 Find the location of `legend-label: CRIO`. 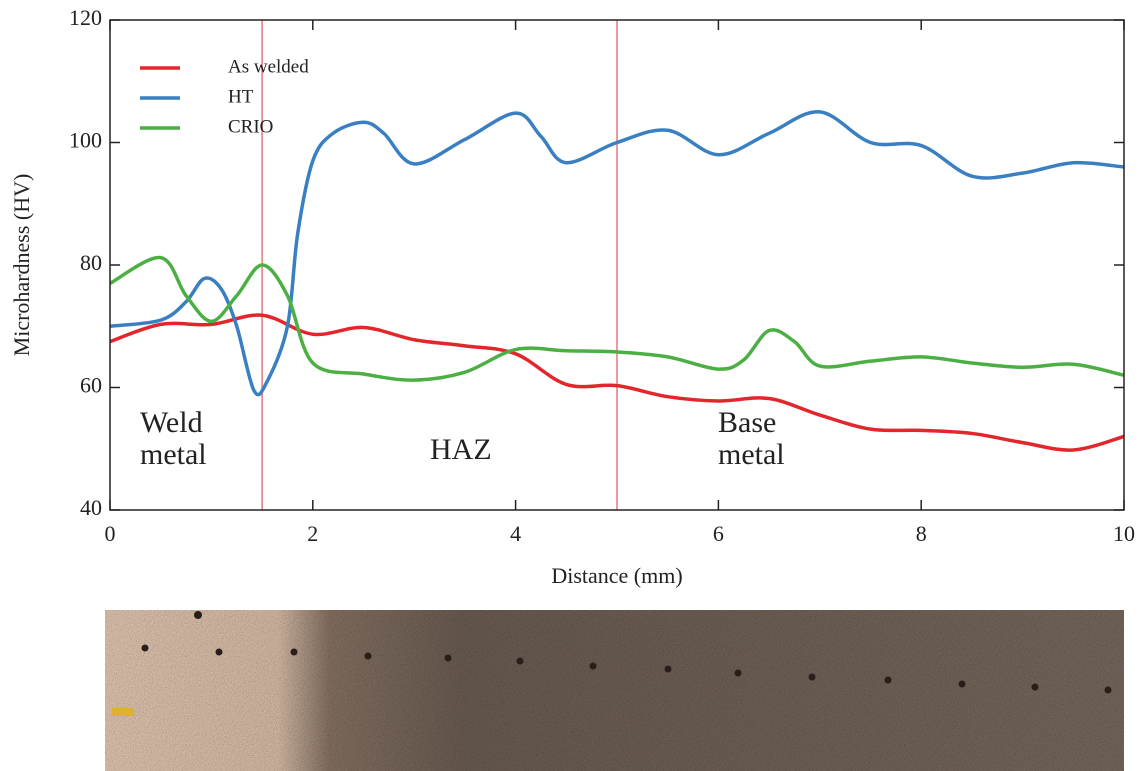

legend-label: CRIO is located at coordinates (250, 126).